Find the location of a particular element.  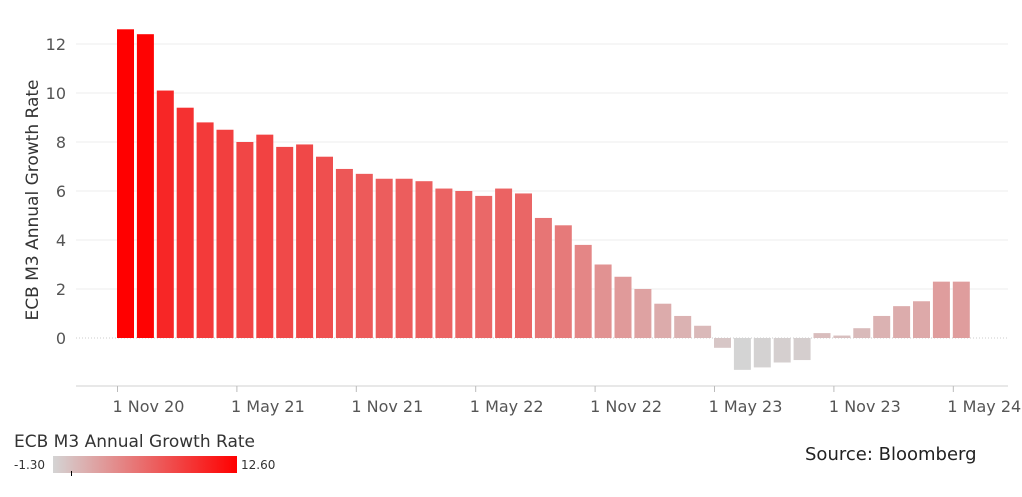

y-axis-label: ECB M3 Annual Growth Rate is located at coordinates (33, 200).